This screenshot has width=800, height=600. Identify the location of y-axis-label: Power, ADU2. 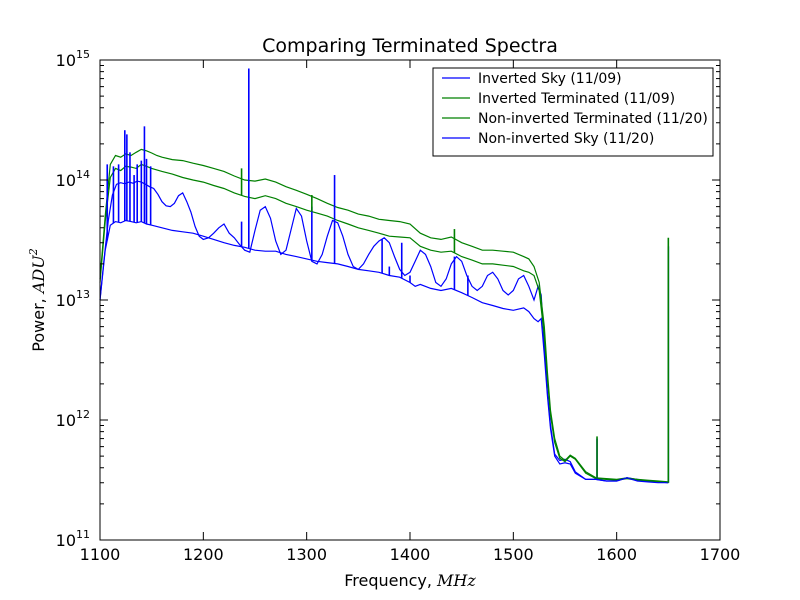
(37, 299).